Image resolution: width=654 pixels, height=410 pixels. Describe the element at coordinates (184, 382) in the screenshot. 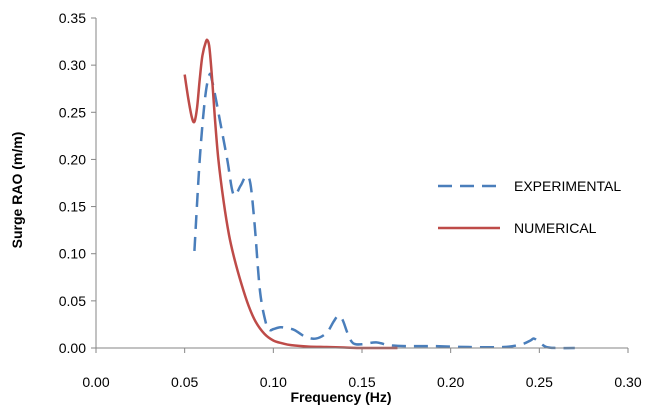

I see `x-tick-label: 0.05` at that location.